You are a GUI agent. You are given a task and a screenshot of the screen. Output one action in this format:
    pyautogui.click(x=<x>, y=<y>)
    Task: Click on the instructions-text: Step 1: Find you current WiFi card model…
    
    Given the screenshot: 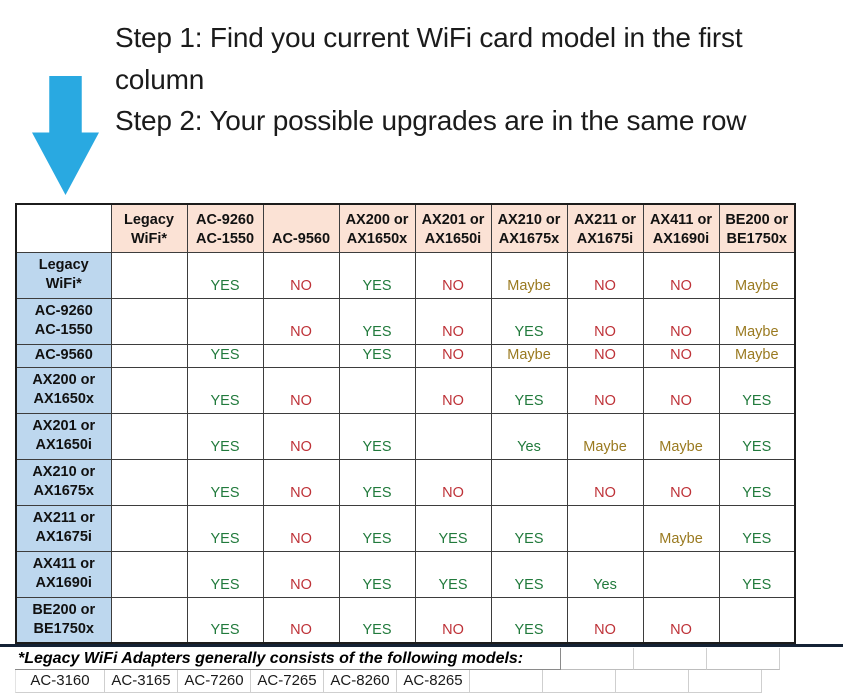 What is the action you would take?
    pyautogui.click(x=446, y=79)
    